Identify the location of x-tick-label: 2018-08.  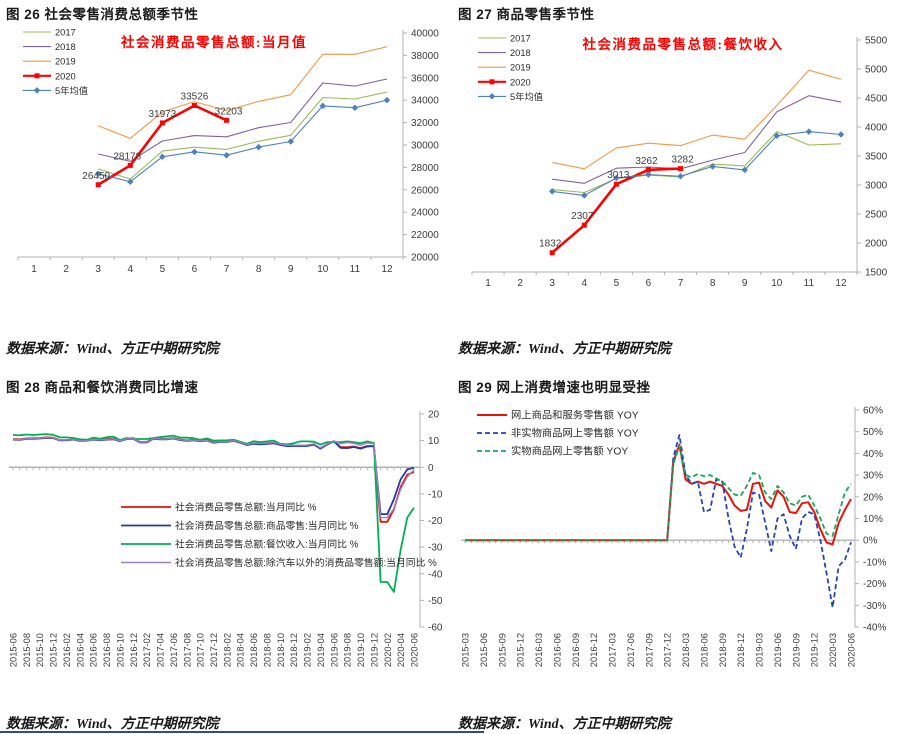
(267, 650).